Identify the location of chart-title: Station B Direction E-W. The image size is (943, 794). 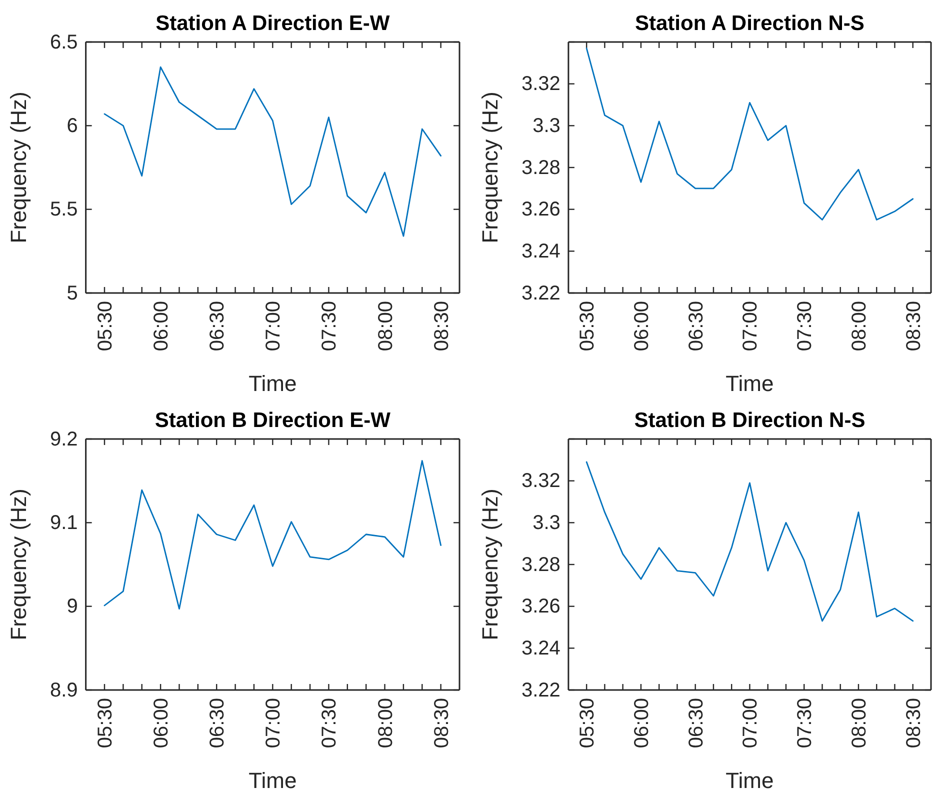
(272, 420).